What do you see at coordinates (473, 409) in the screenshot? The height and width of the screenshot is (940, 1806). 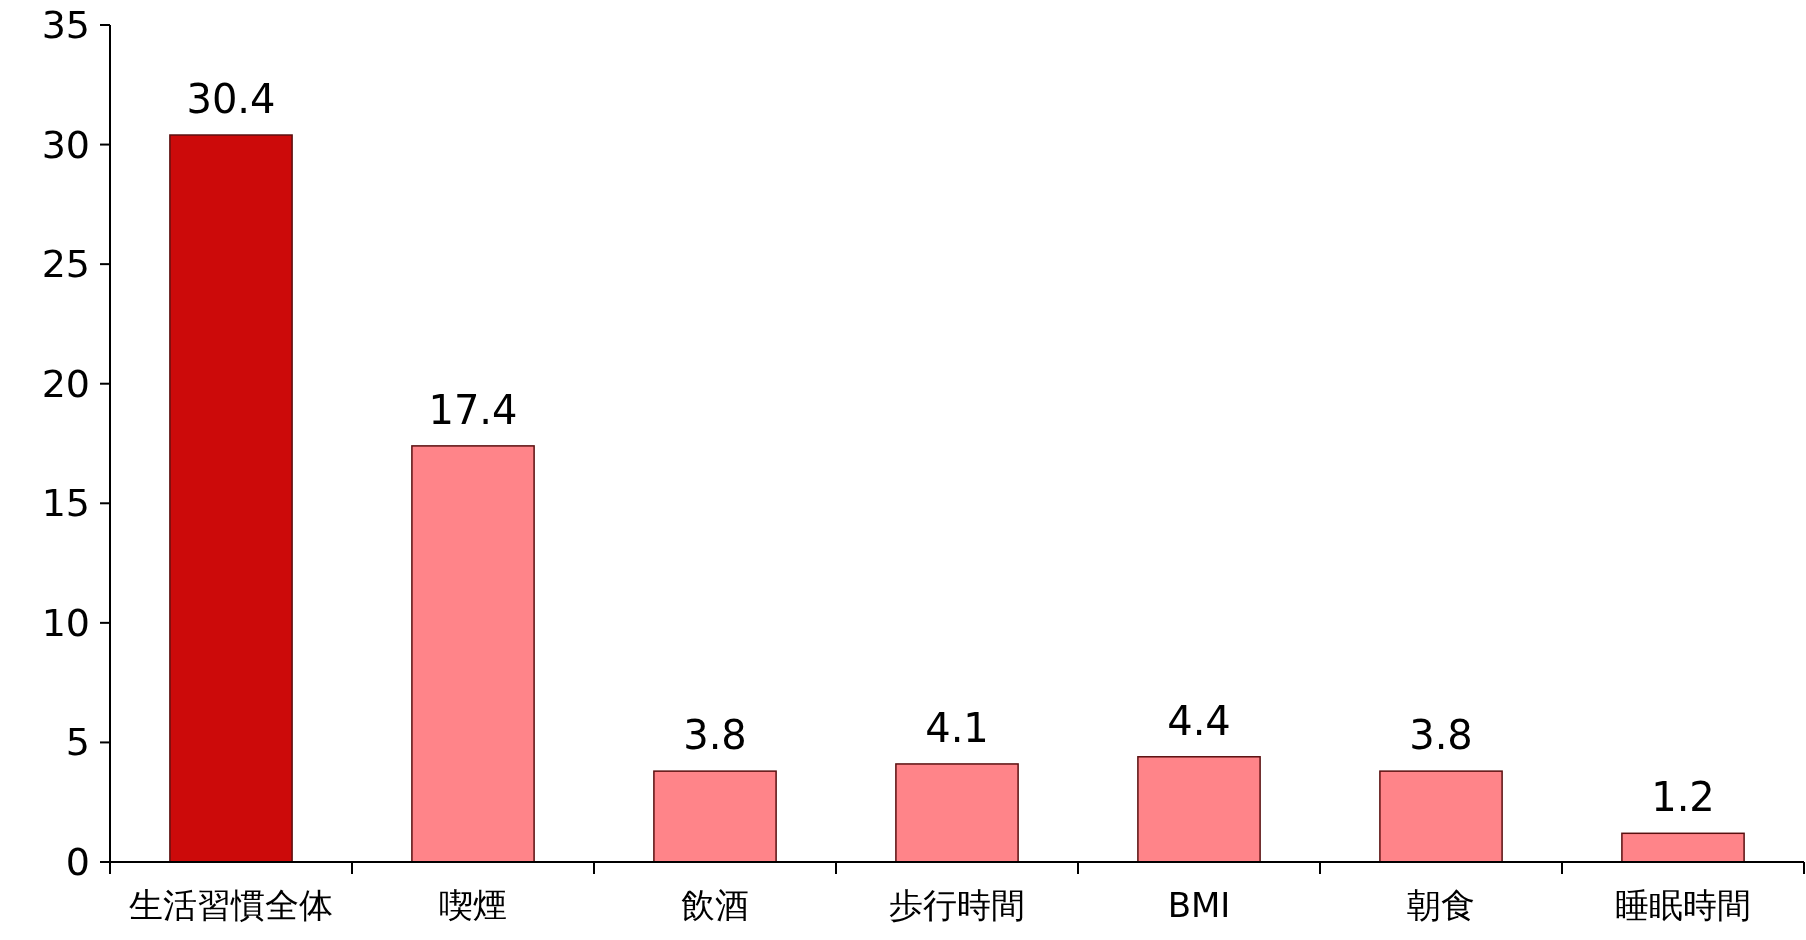 I see `data-label: 17.4` at bounding box center [473, 409].